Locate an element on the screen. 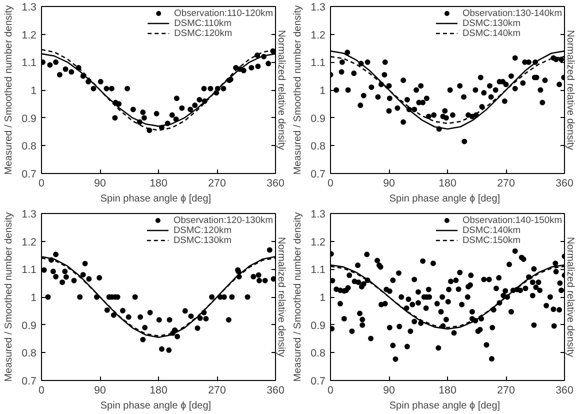 This screenshot has height=414, width=578. legend-label: DSMC:110km is located at coordinates (203, 23).